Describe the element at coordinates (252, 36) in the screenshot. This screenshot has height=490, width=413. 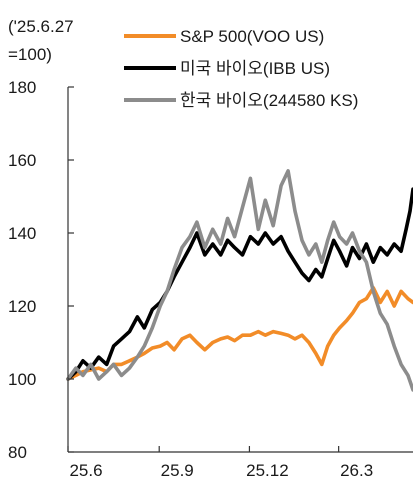
I see `legend-label-1: S&P 500(VOO US)` at that location.